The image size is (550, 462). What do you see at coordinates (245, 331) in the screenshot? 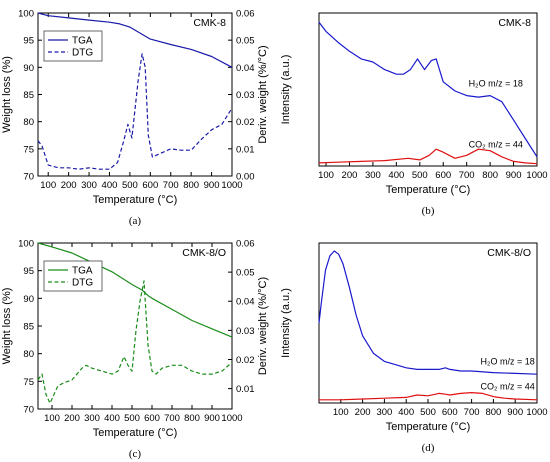
I see `chart-c-ytick-right-label-2: 0.03` at bounding box center [245, 331].